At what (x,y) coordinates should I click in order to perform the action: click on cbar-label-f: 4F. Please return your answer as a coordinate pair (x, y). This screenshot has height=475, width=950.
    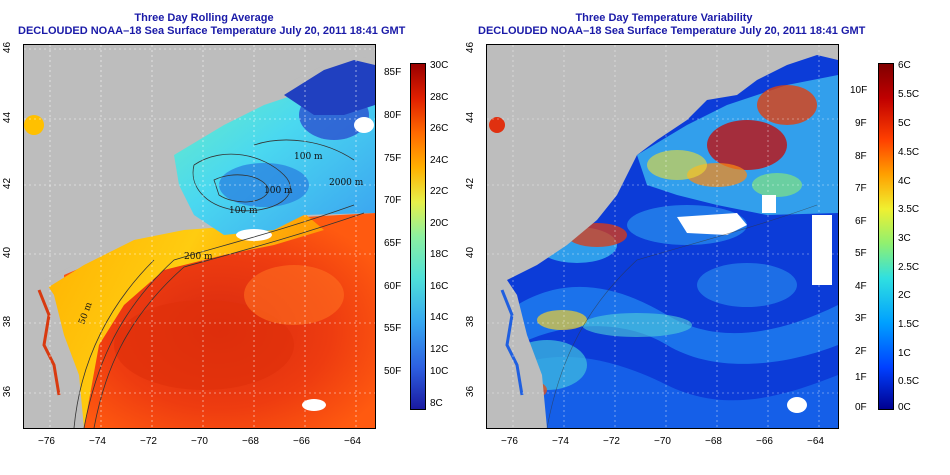
    Looking at the image, I should click on (861, 286).